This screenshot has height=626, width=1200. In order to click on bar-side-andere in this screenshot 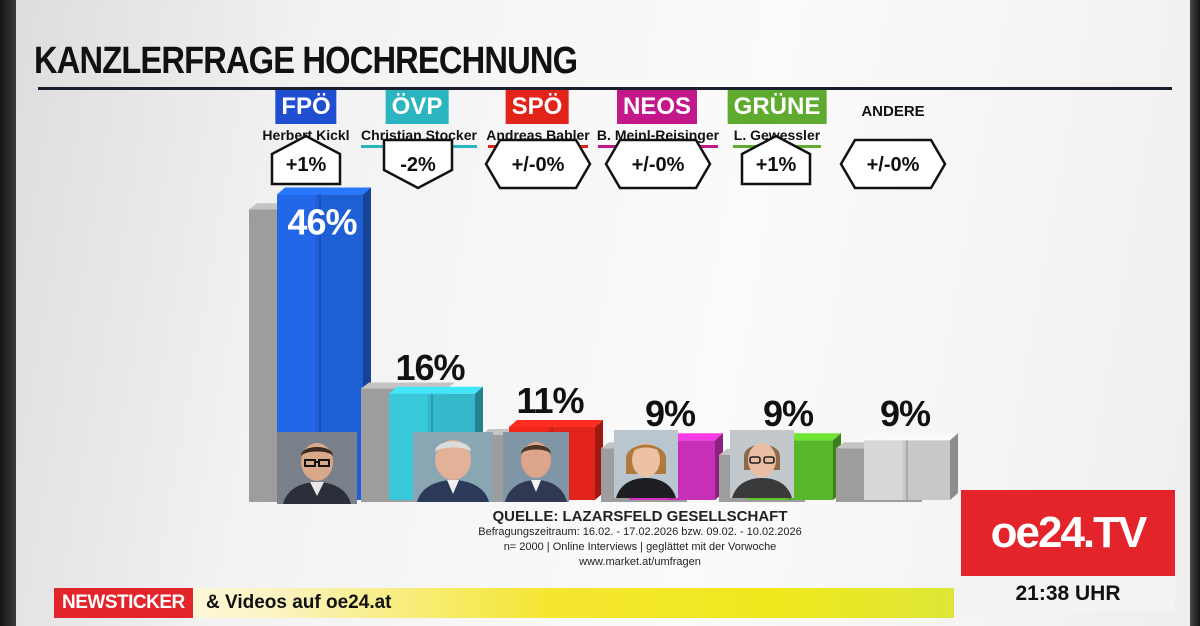, I will do `click(954, 466)`.